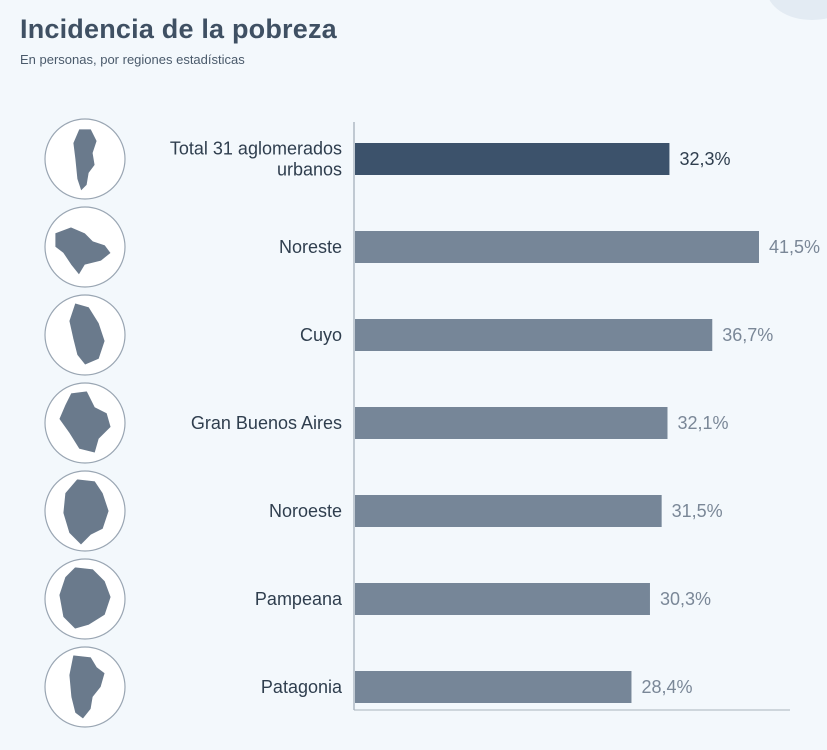 The image size is (827, 750). Describe the element at coordinates (321, 335) in the screenshot. I see `category-label: Cuyo` at that location.